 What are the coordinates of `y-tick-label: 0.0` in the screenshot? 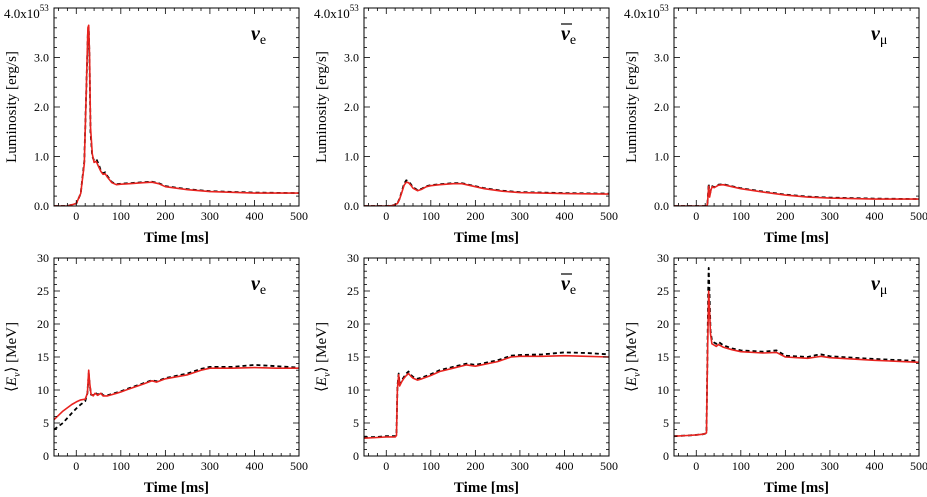 It's located at (41, 206).